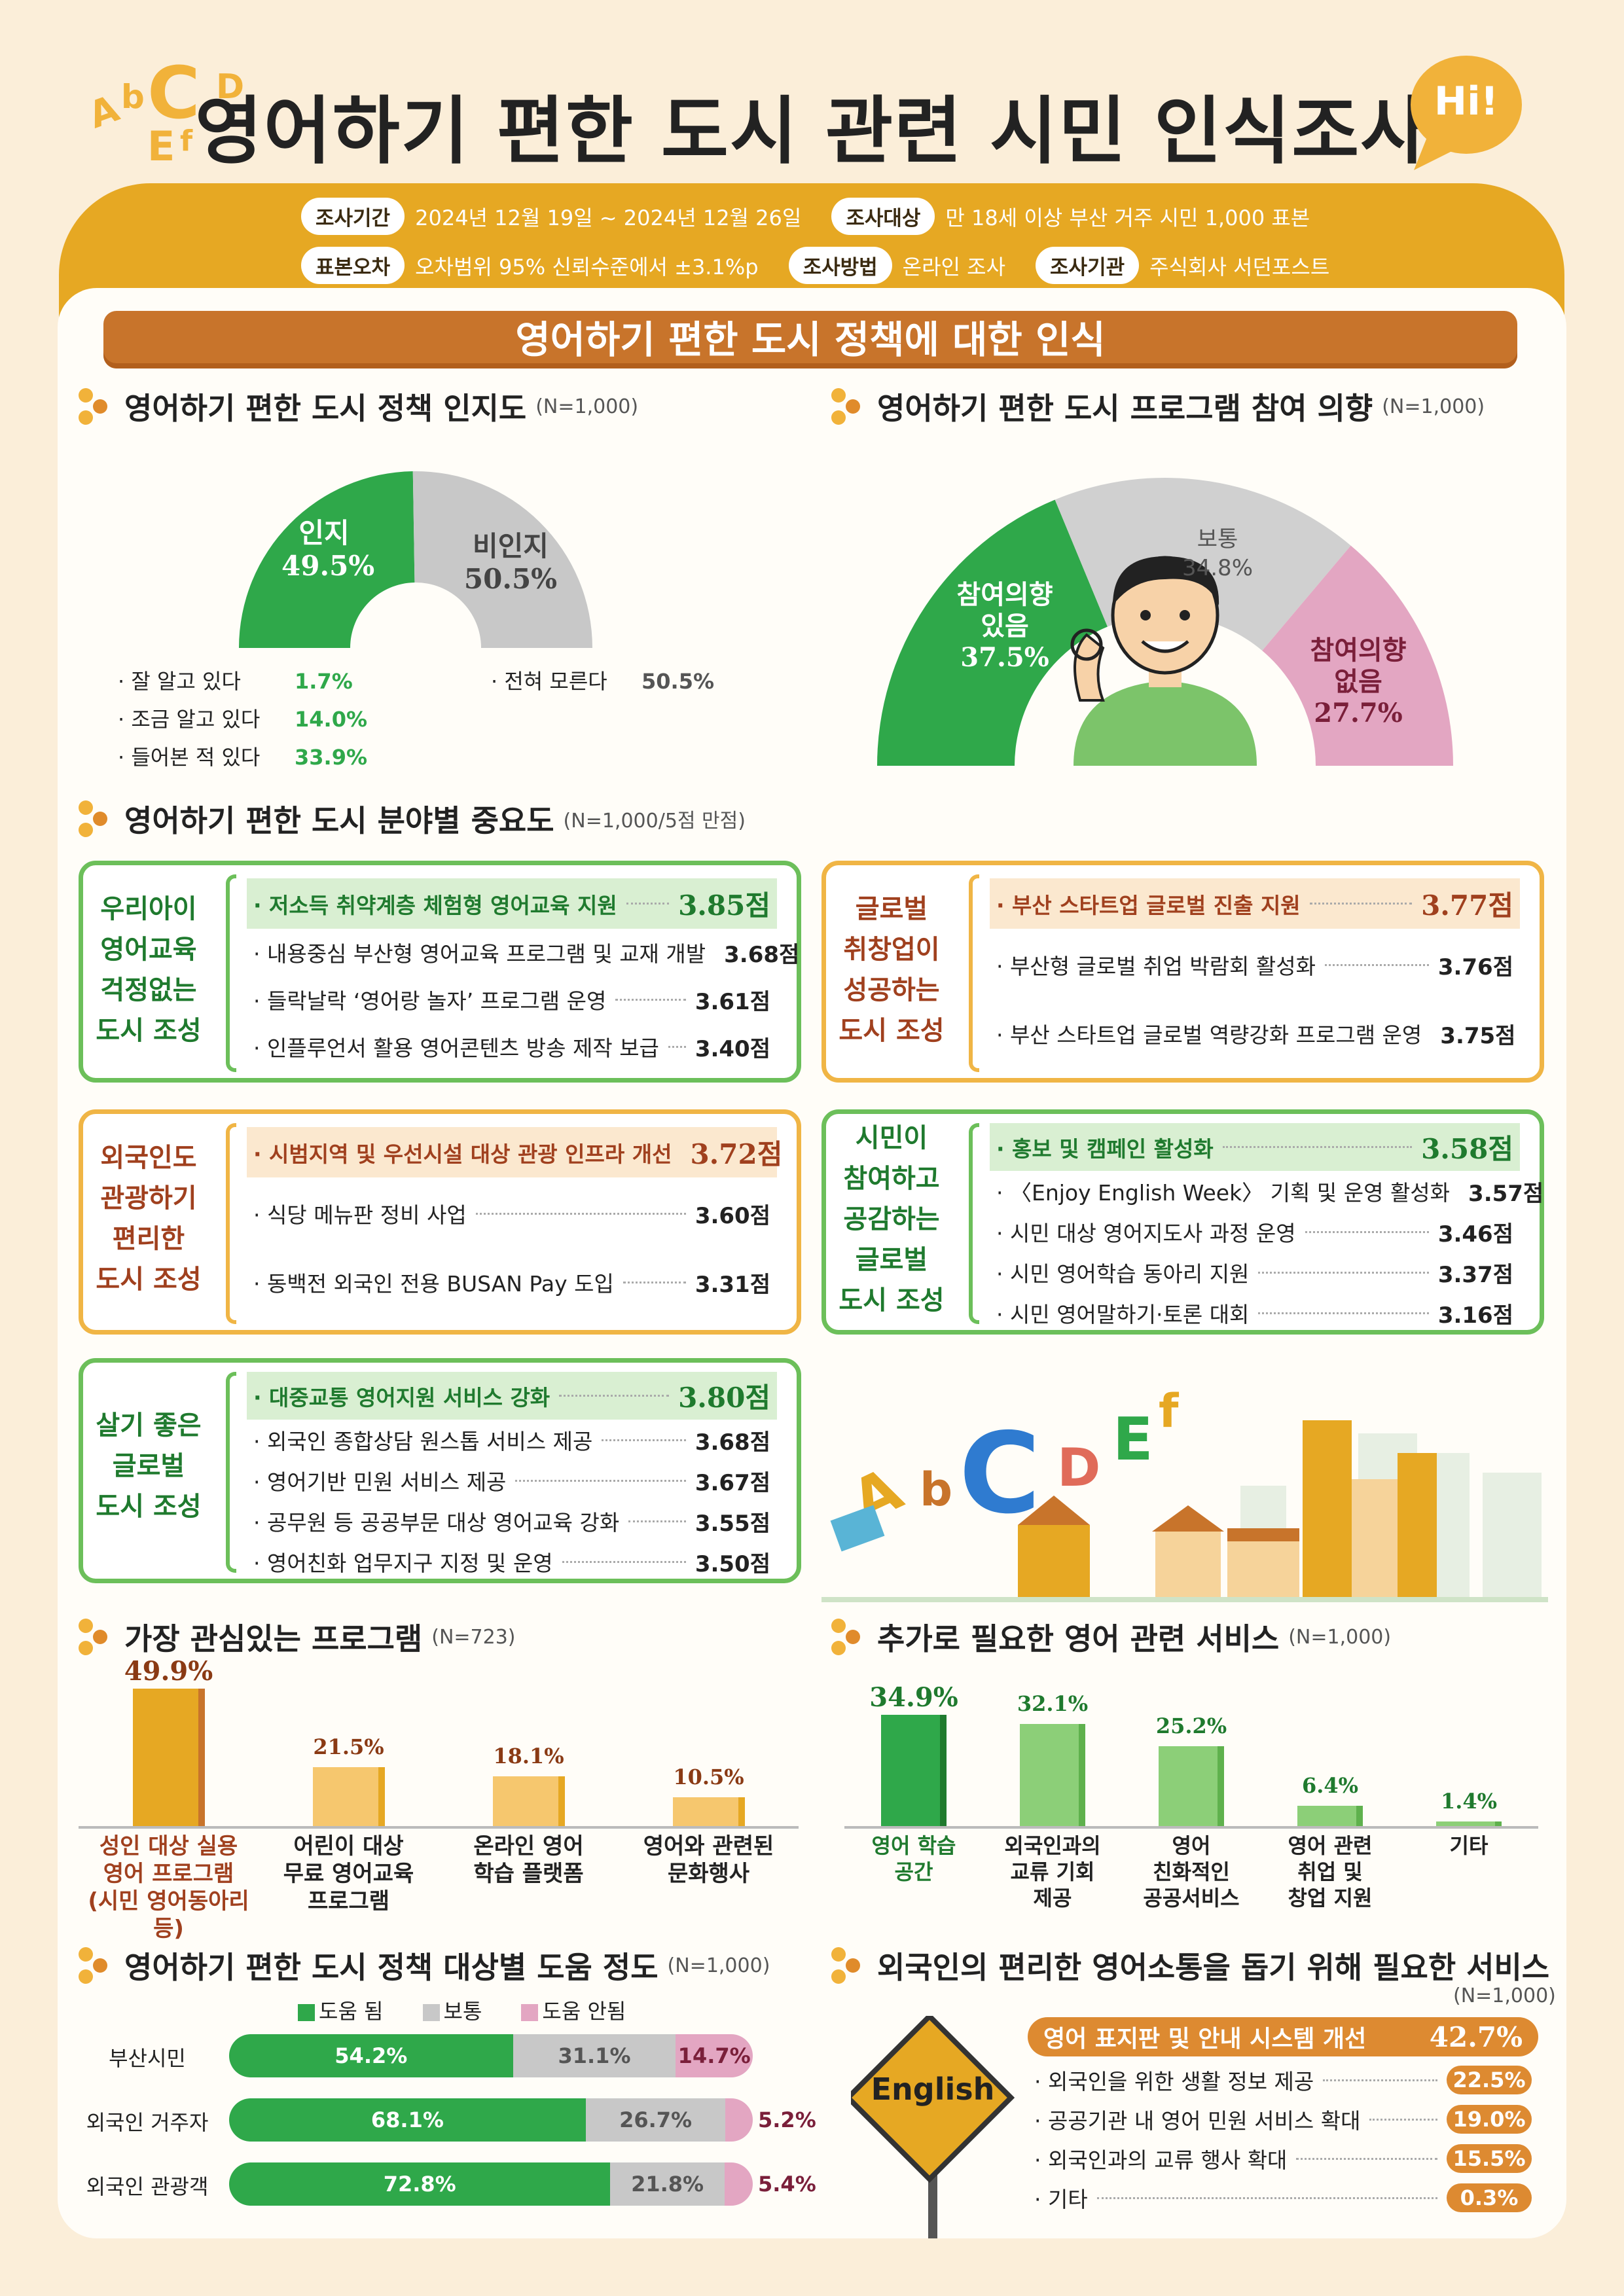 Image resolution: width=1624 pixels, height=2296 pixels. Describe the element at coordinates (348, 1873) in the screenshot. I see `bar-label: 어린이 대상 무료 영어교육 프로그램` at that location.